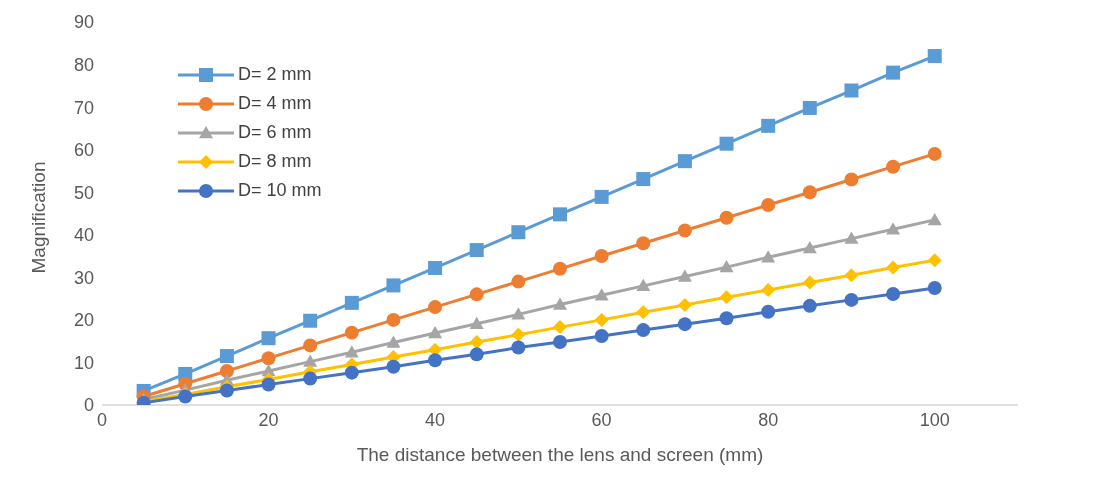  What do you see at coordinates (83, 107) in the screenshot?
I see `y-tick-label: 70` at bounding box center [83, 107].